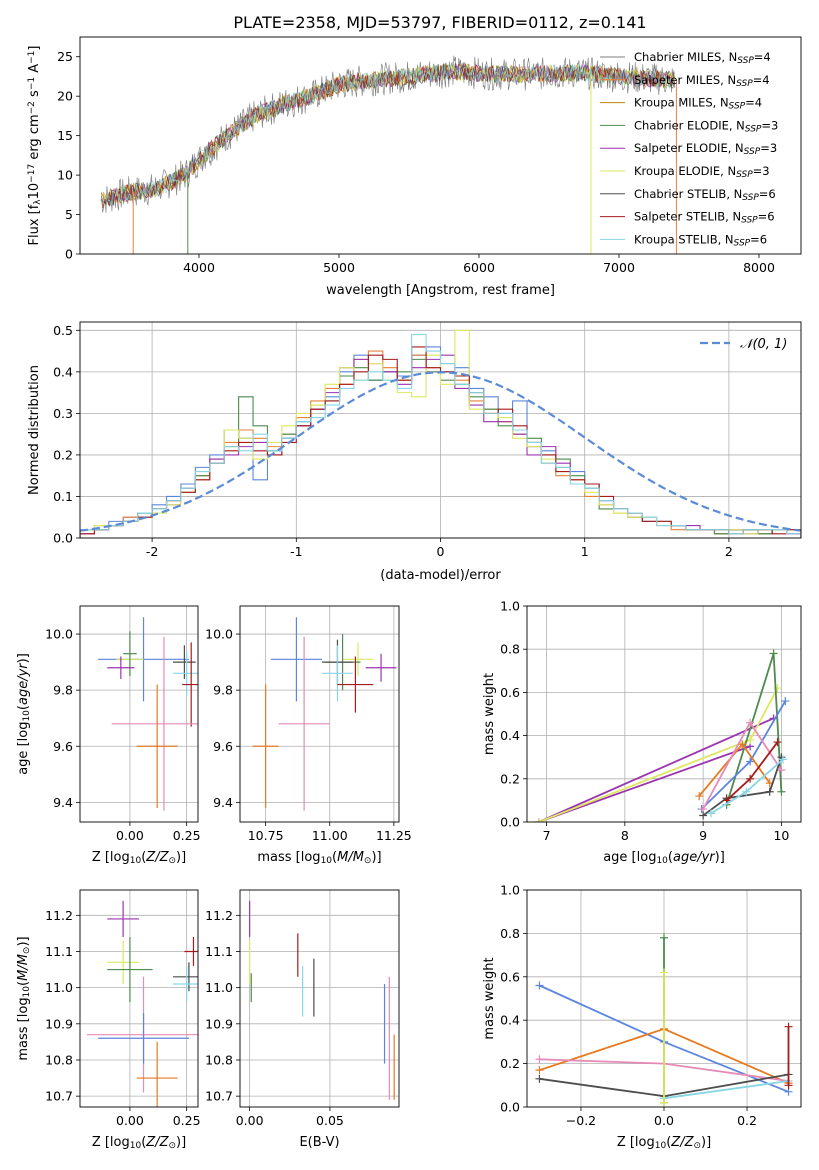  Describe the element at coordinates (689, 1142) in the screenshot. I see `label-part: Z` at that location.